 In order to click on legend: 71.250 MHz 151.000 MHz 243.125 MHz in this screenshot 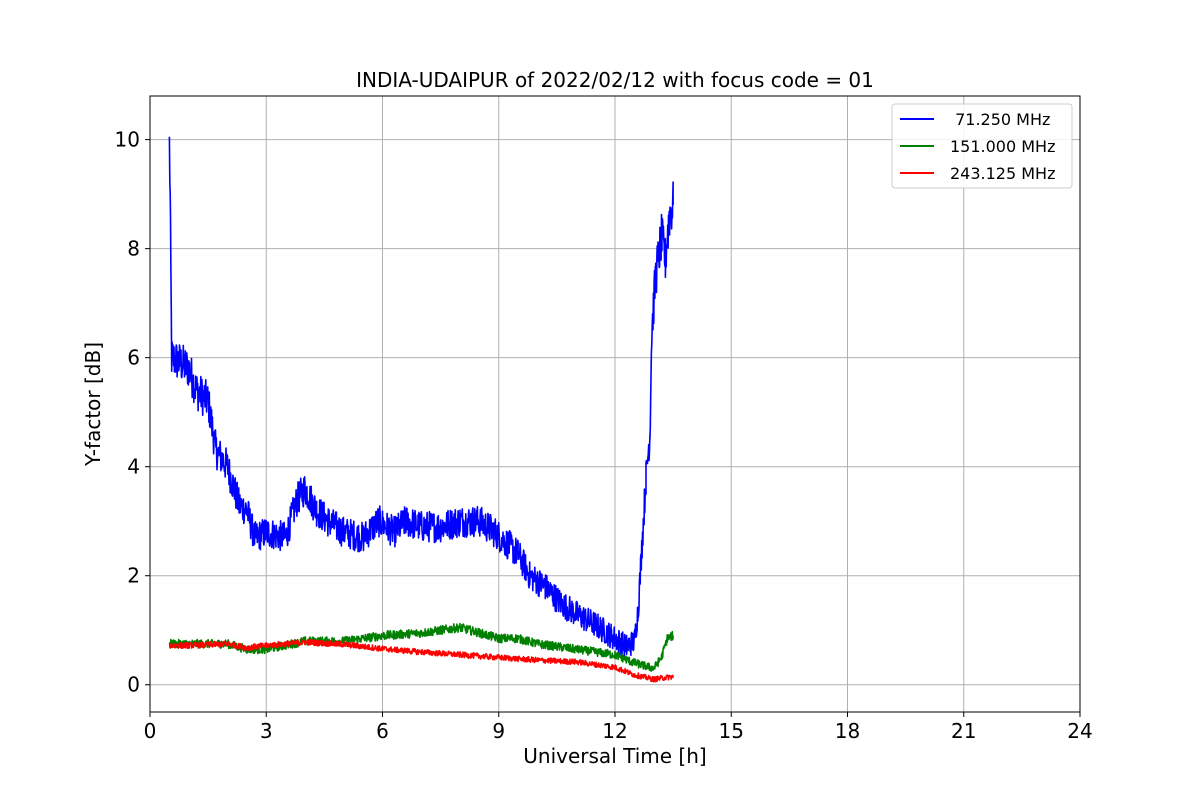, I will do `click(982, 146)`.